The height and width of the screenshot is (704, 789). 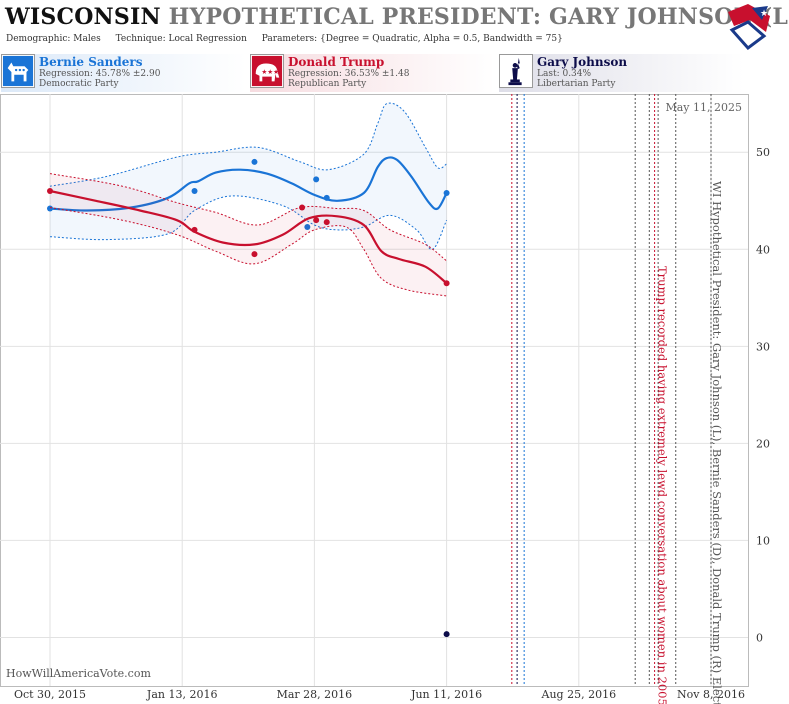 What do you see at coordinates (516, 71) in the screenshot?
I see `liberty-icon` at bounding box center [516, 71].